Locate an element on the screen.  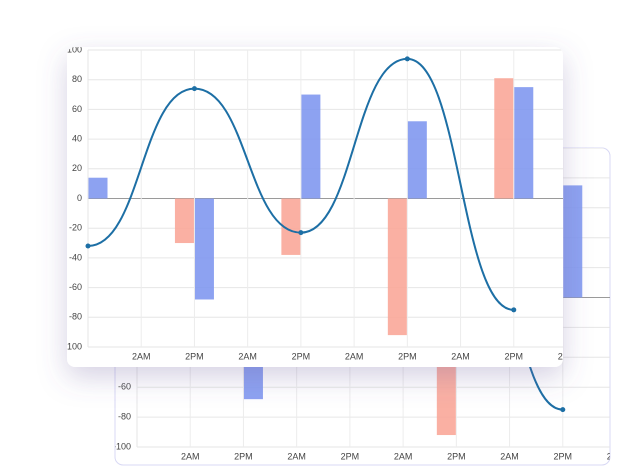
y-tick-label: 80 is located at coordinates (77, 79).